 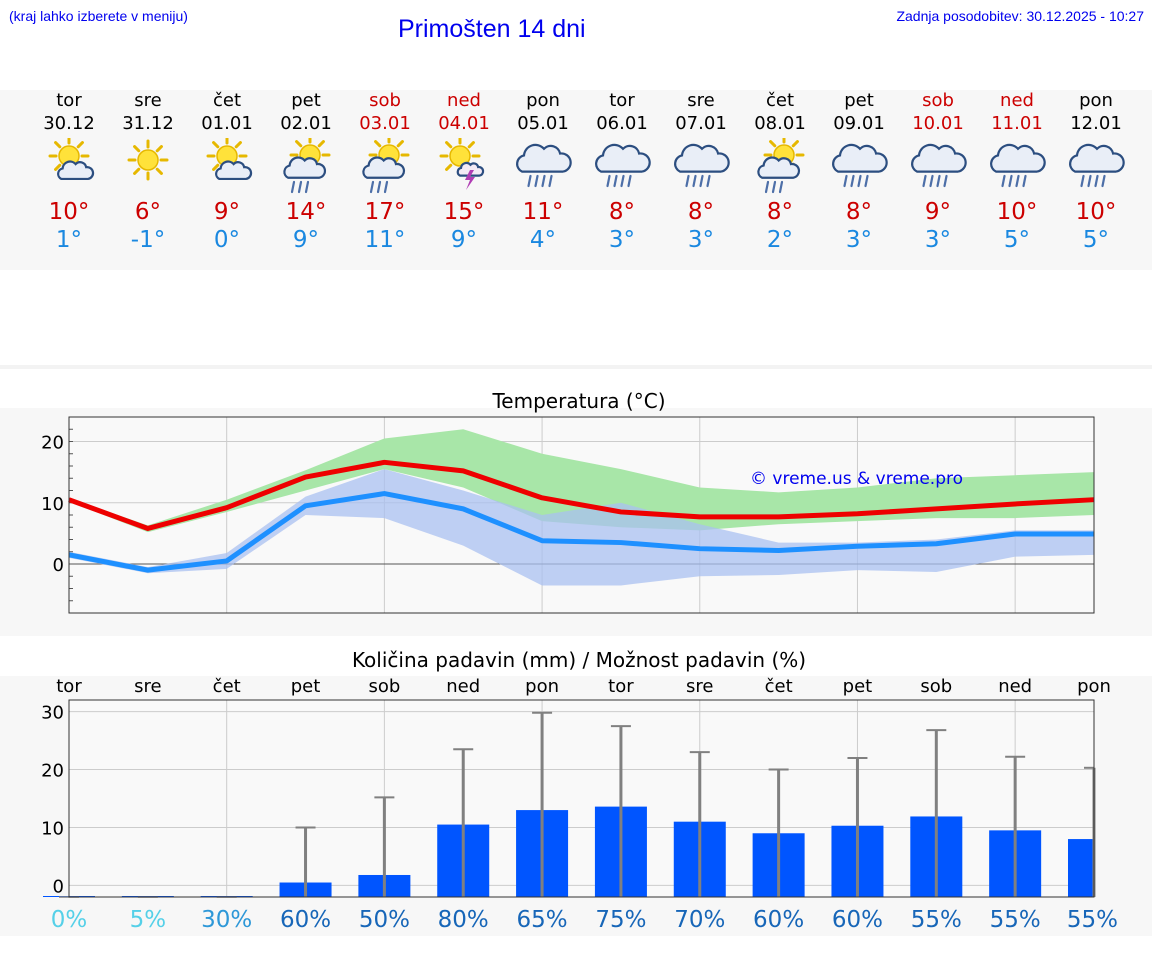 I want to click on precip-probability: 30%, so click(x=226, y=920).